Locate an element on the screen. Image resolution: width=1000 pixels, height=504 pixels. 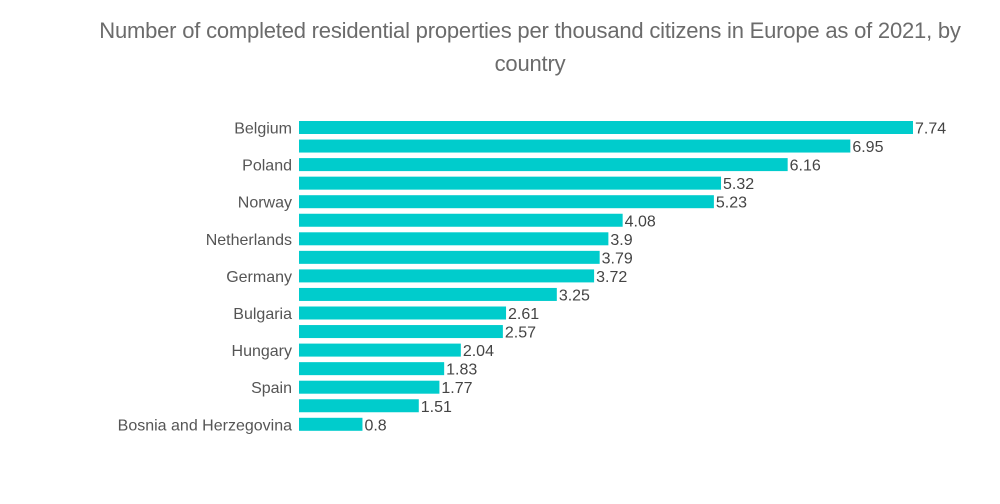
value-label: 1.51 is located at coordinates (436, 407).